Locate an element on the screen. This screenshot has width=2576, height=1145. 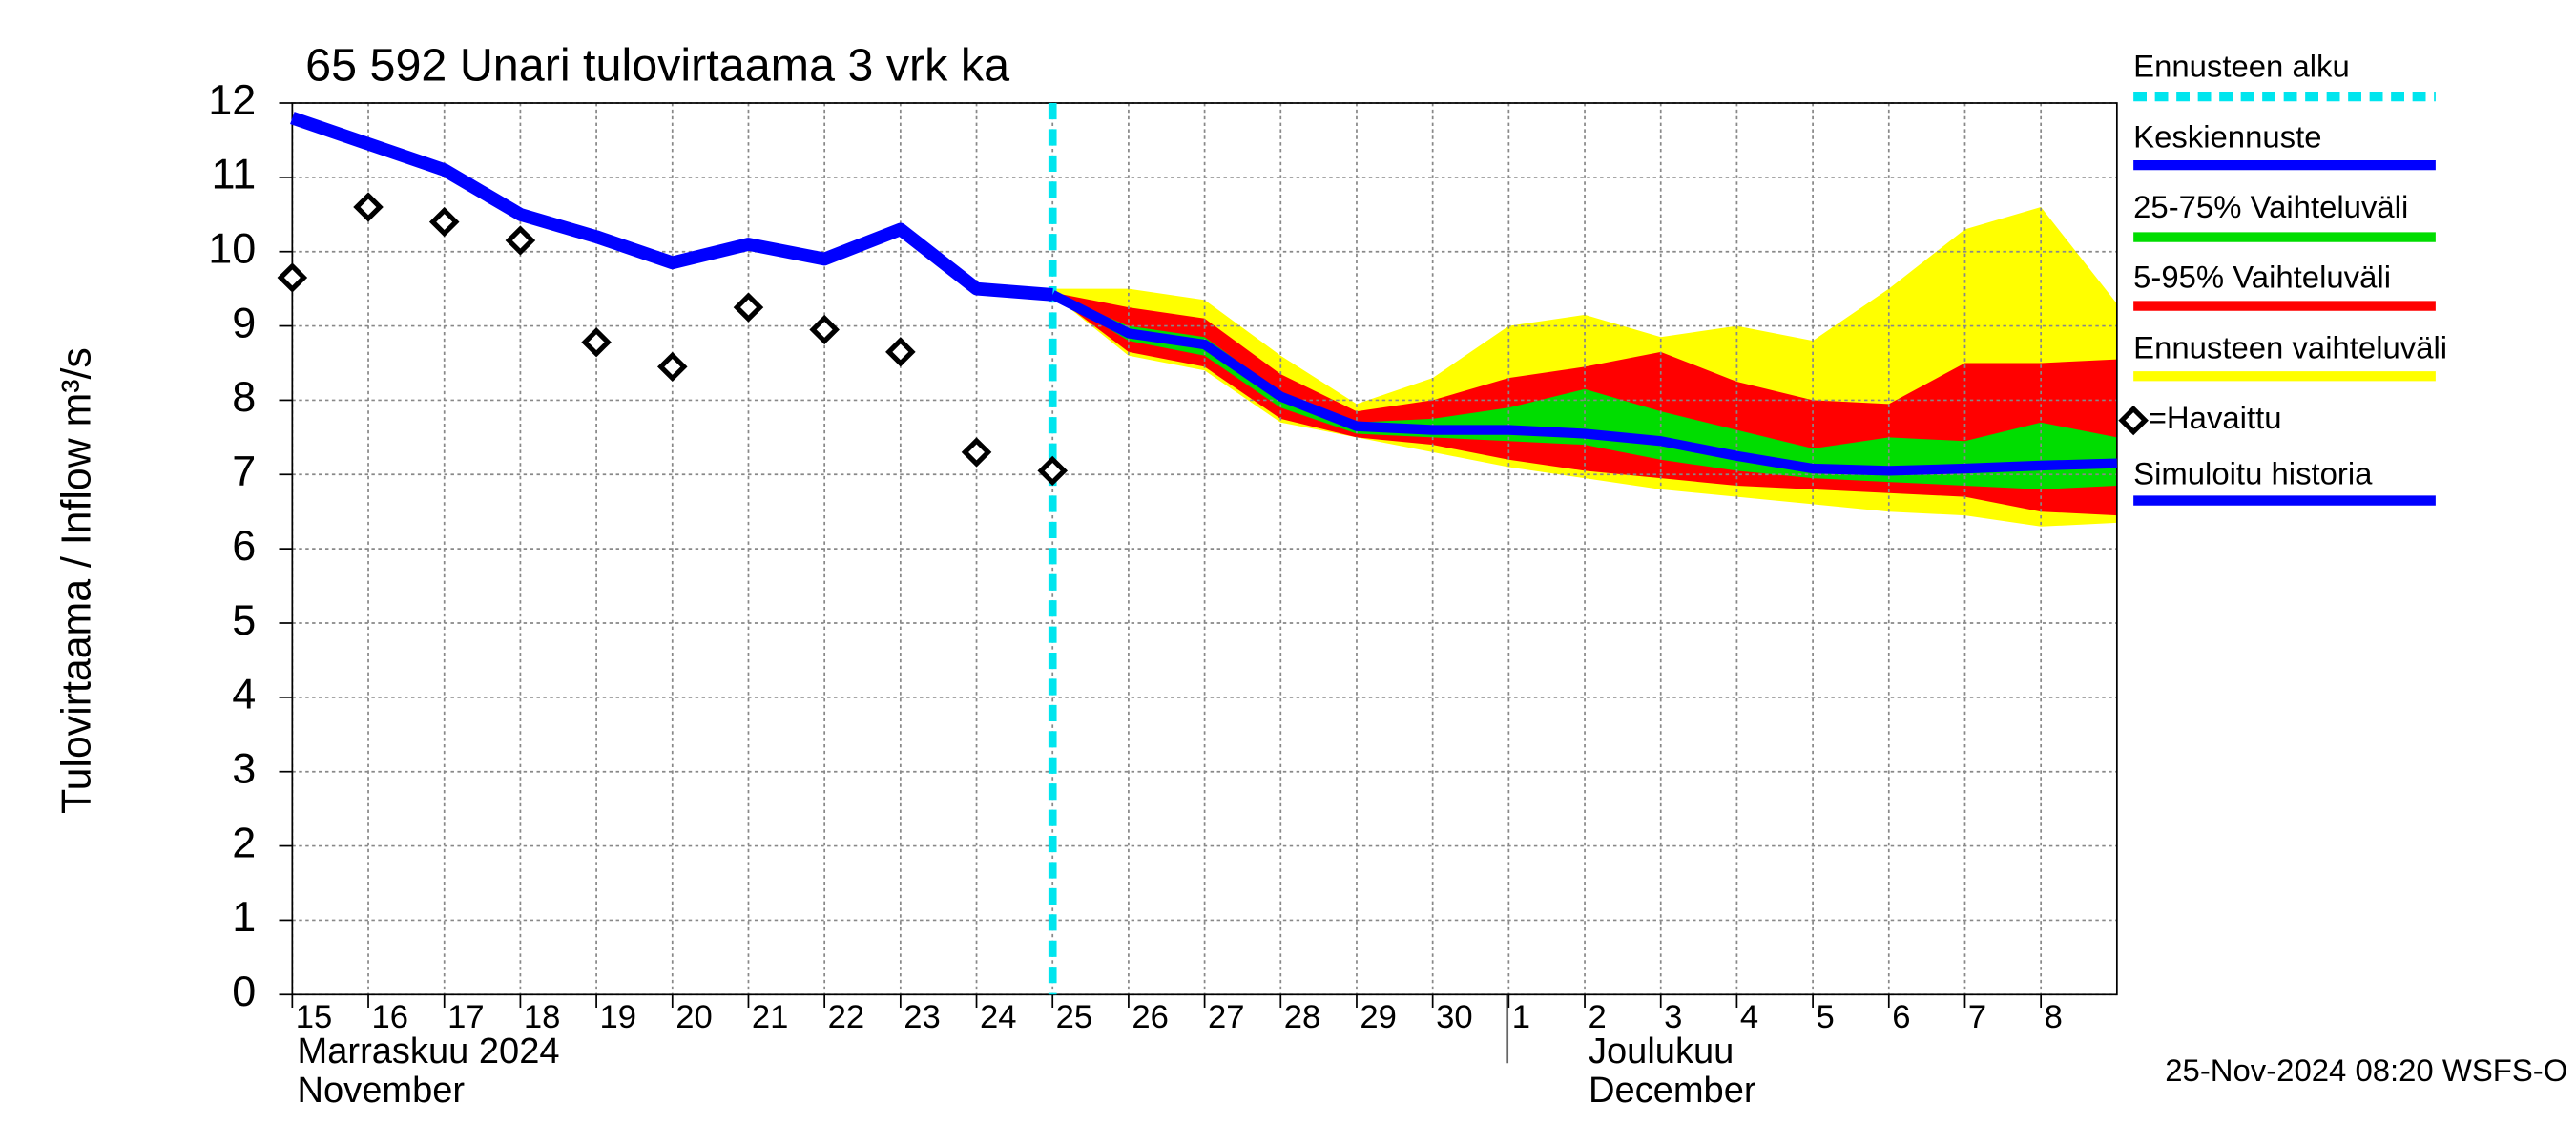
y-tick-label: 5 is located at coordinates (244, 620).